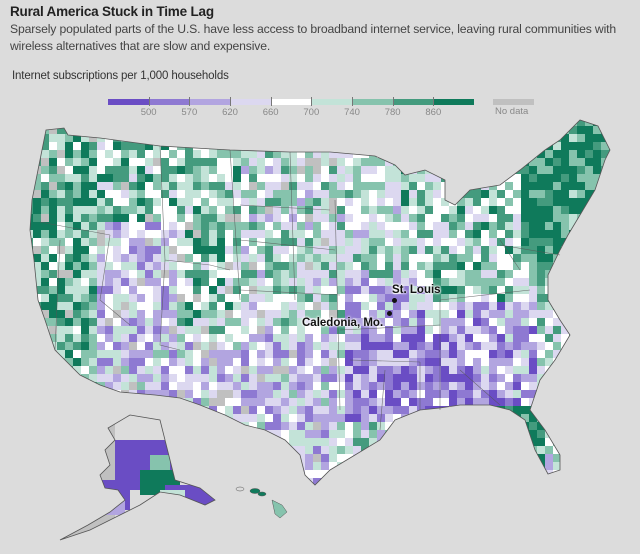  What do you see at coordinates (513, 102) in the screenshot?
I see `no-data-swatch` at bounding box center [513, 102].